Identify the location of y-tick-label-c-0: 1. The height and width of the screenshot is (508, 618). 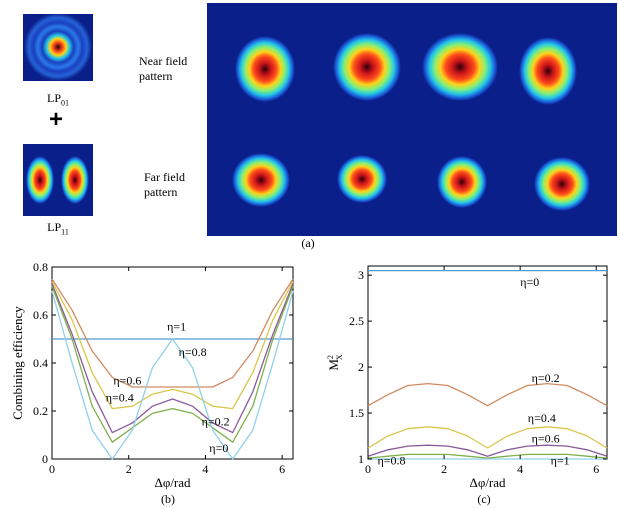
(361, 459).